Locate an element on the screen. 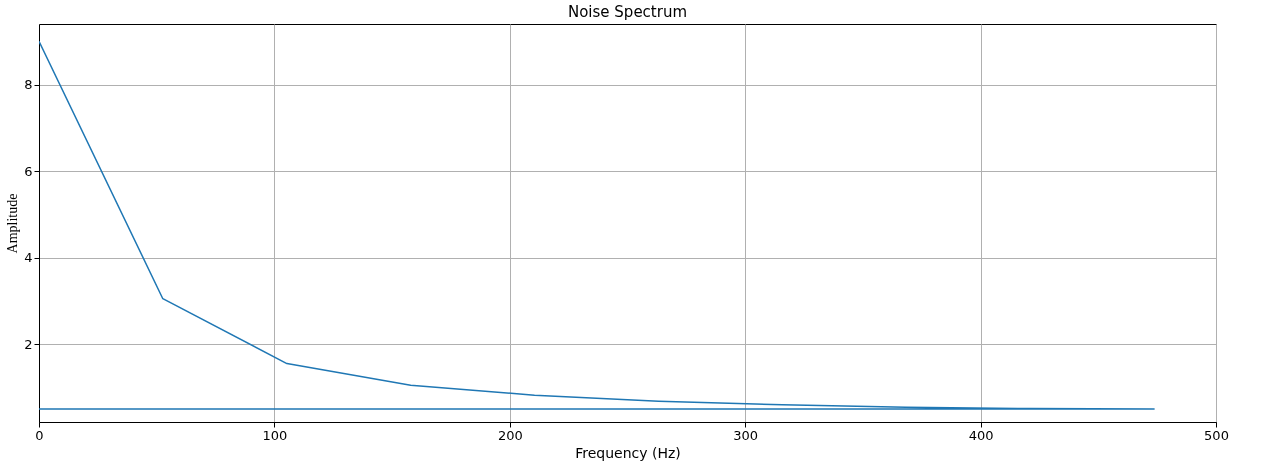 This screenshot has width=1264, height=475. x-axis-title: Frequency (Hz) is located at coordinates (628, 452).